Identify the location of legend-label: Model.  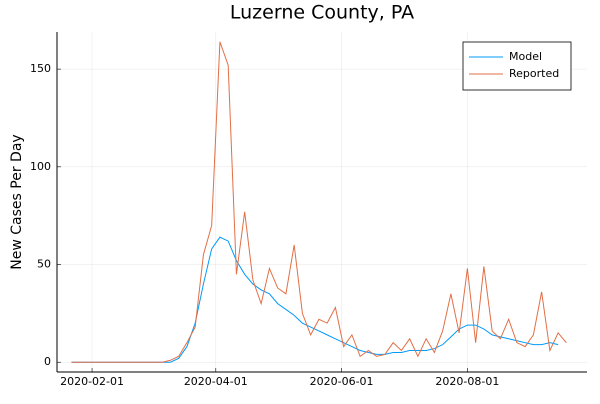
(525, 56).